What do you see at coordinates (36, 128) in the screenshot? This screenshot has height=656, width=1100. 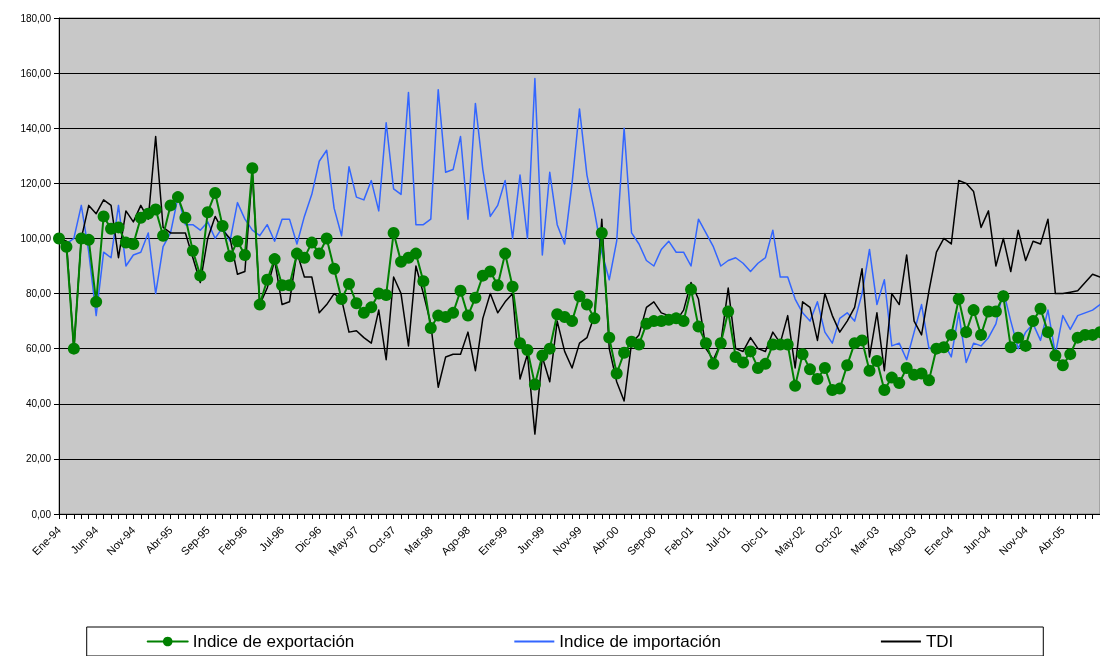 I see `y-tick-label: 140,00` at bounding box center [36, 128].